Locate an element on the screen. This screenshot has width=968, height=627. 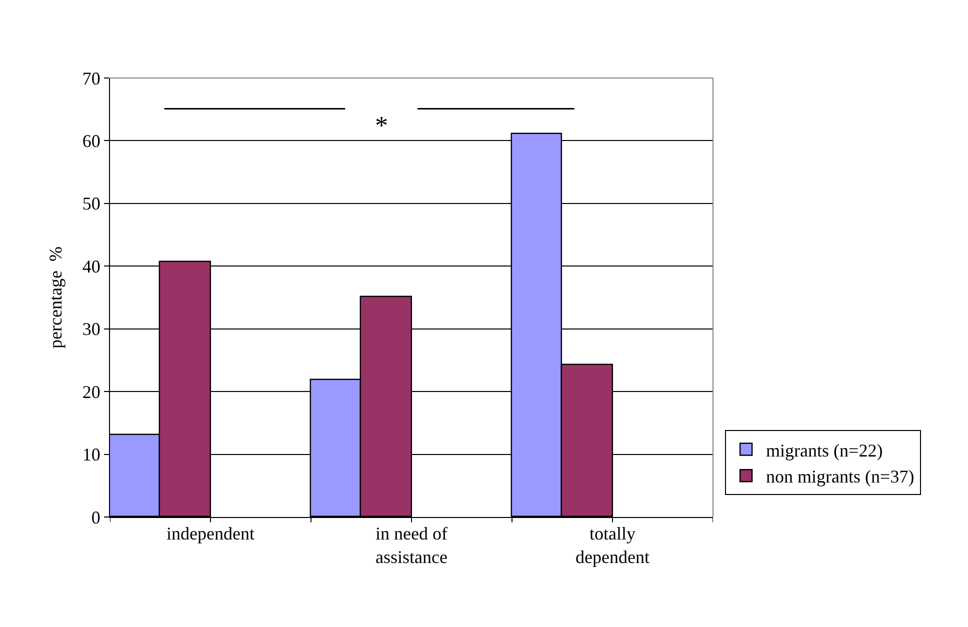
legend-label: non migrants (n=37) is located at coordinates (840, 476).